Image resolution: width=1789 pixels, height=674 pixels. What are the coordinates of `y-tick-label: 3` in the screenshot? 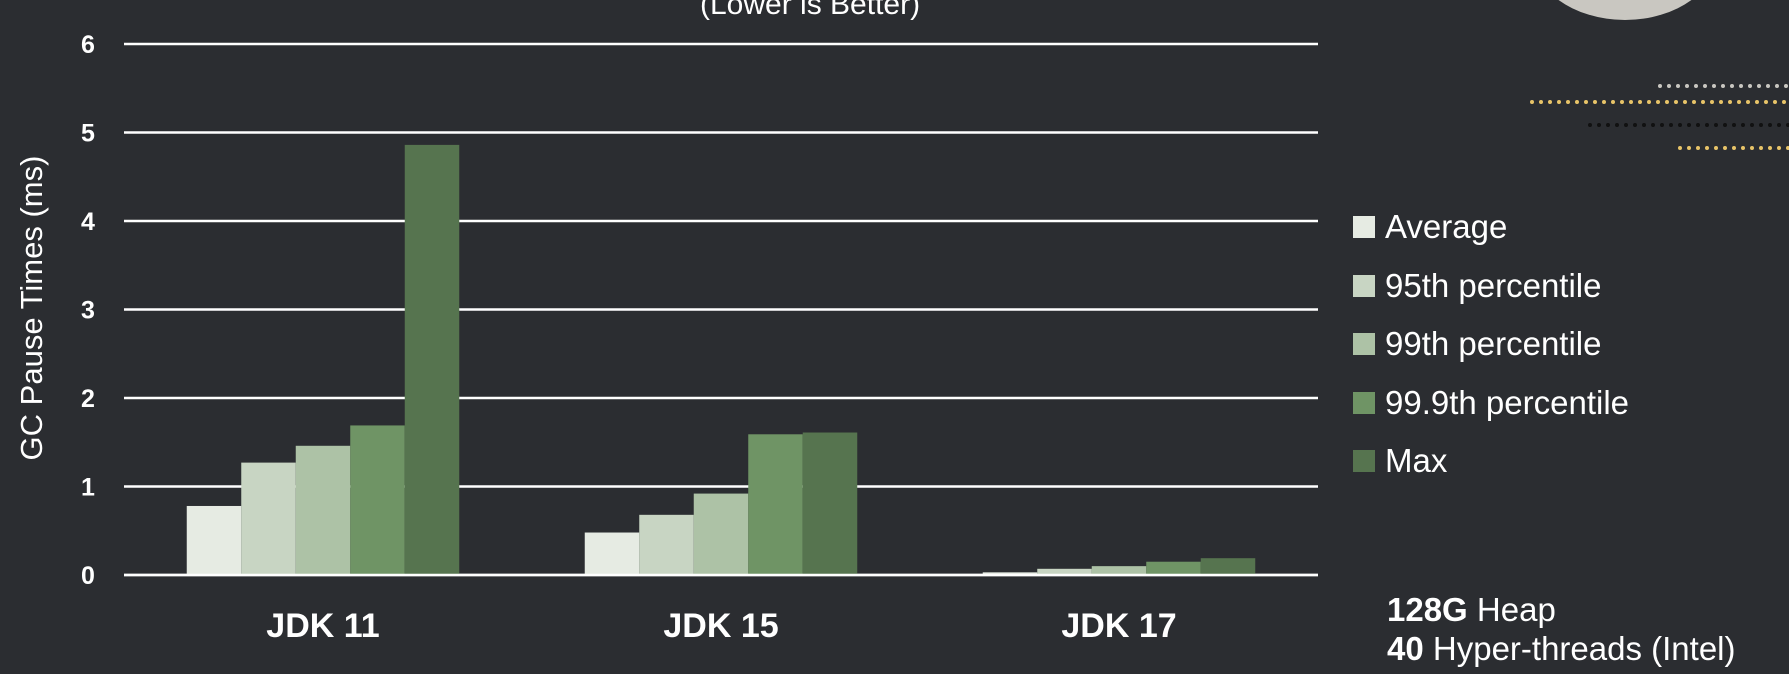 It's located at (88, 311).